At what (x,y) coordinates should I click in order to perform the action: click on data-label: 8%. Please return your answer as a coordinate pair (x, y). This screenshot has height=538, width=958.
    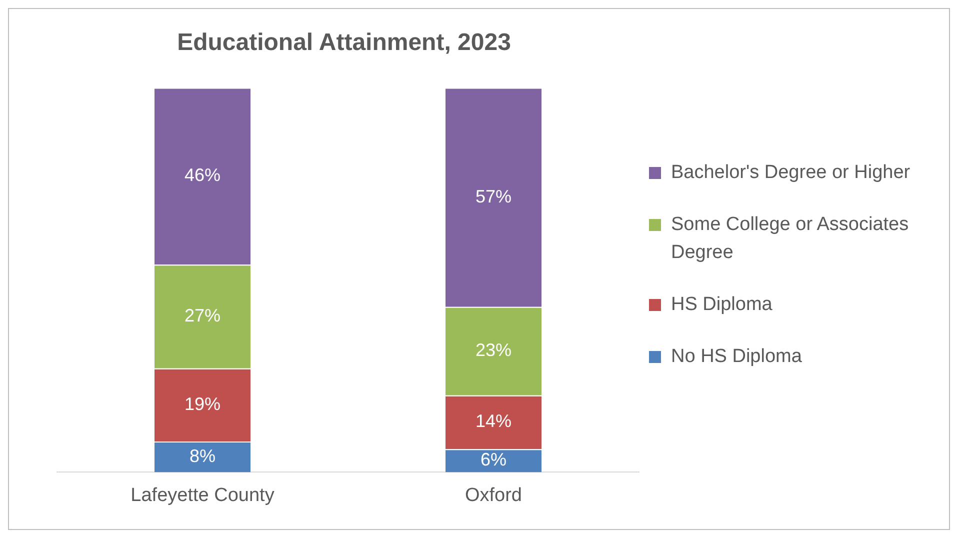
    Looking at the image, I should click on (202, 456).